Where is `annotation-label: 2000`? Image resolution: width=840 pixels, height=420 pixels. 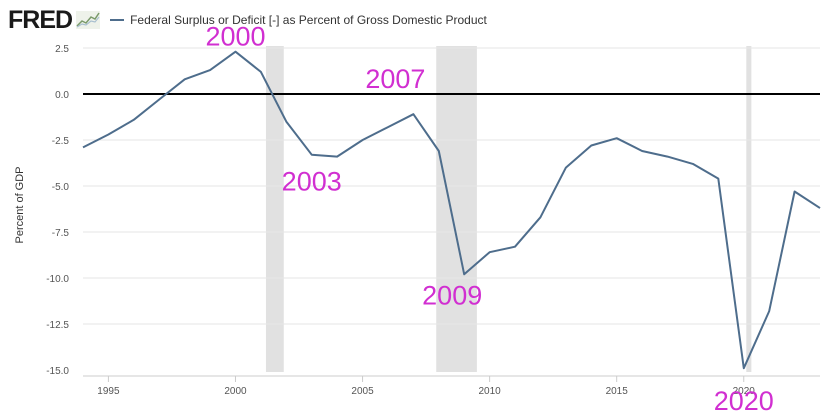
annotation-label: 2000 is located at coordinates (235, 37).